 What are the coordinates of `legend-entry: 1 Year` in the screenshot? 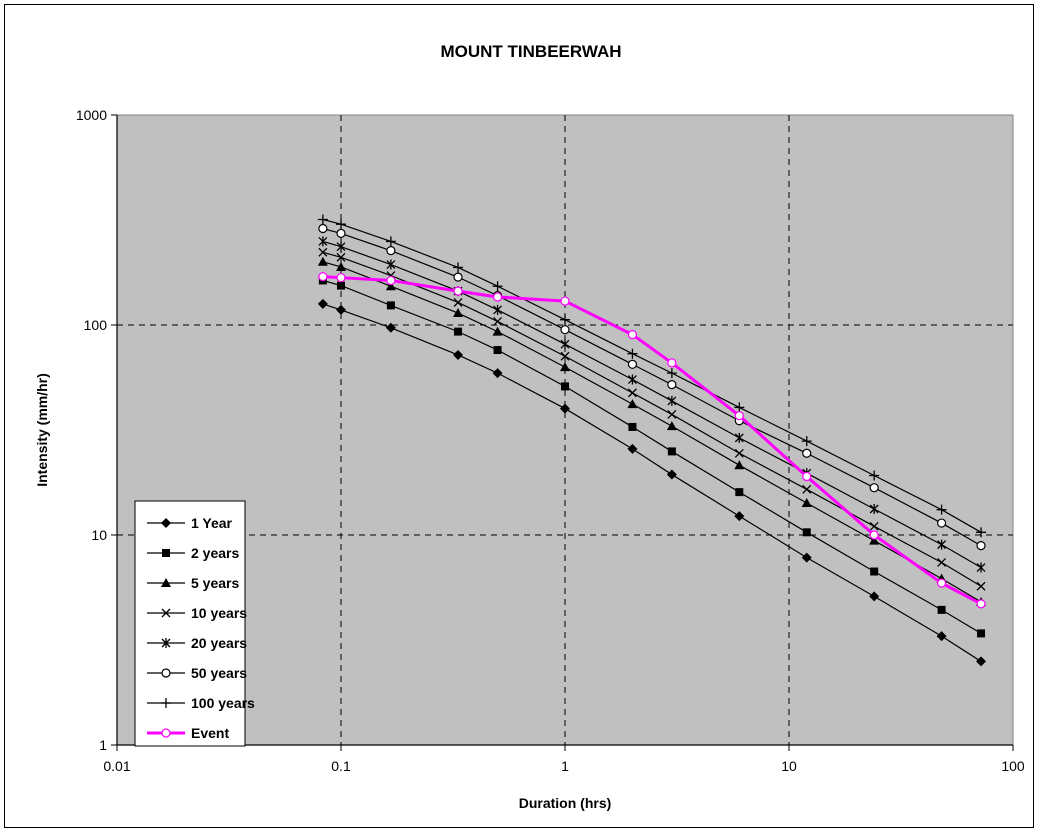 It's located at (190, 523).